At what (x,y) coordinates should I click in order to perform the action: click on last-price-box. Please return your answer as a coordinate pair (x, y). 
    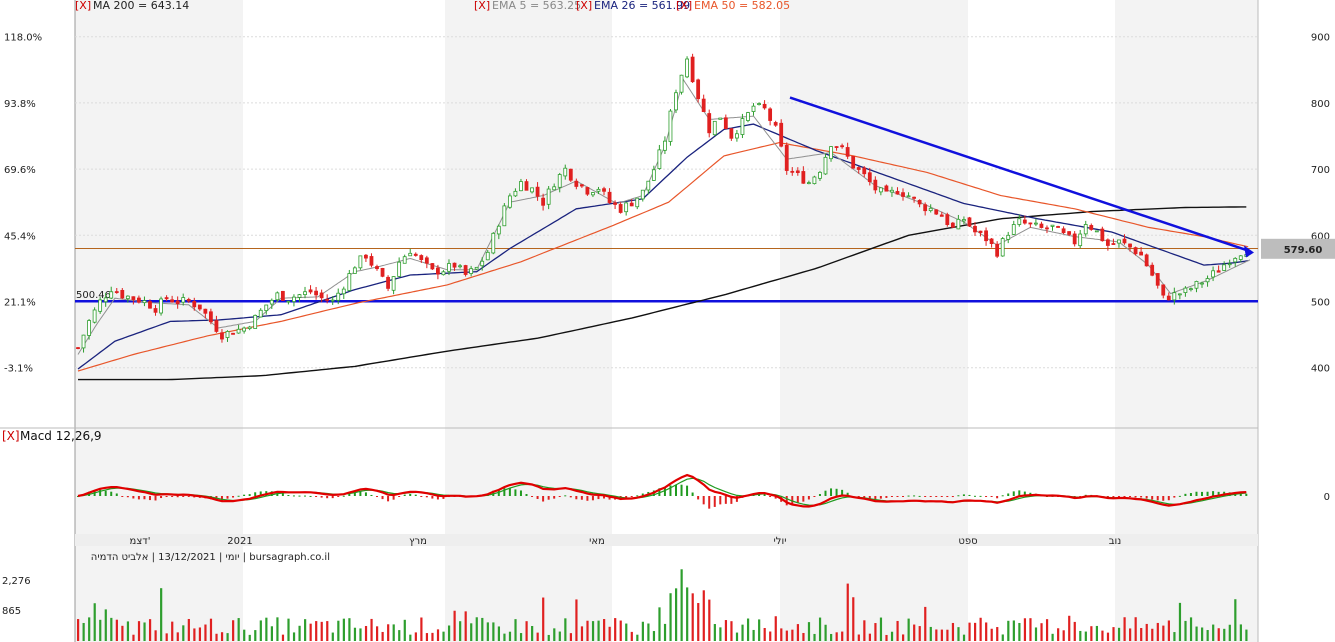
    Looking at the image, I should click on (1298, 248).